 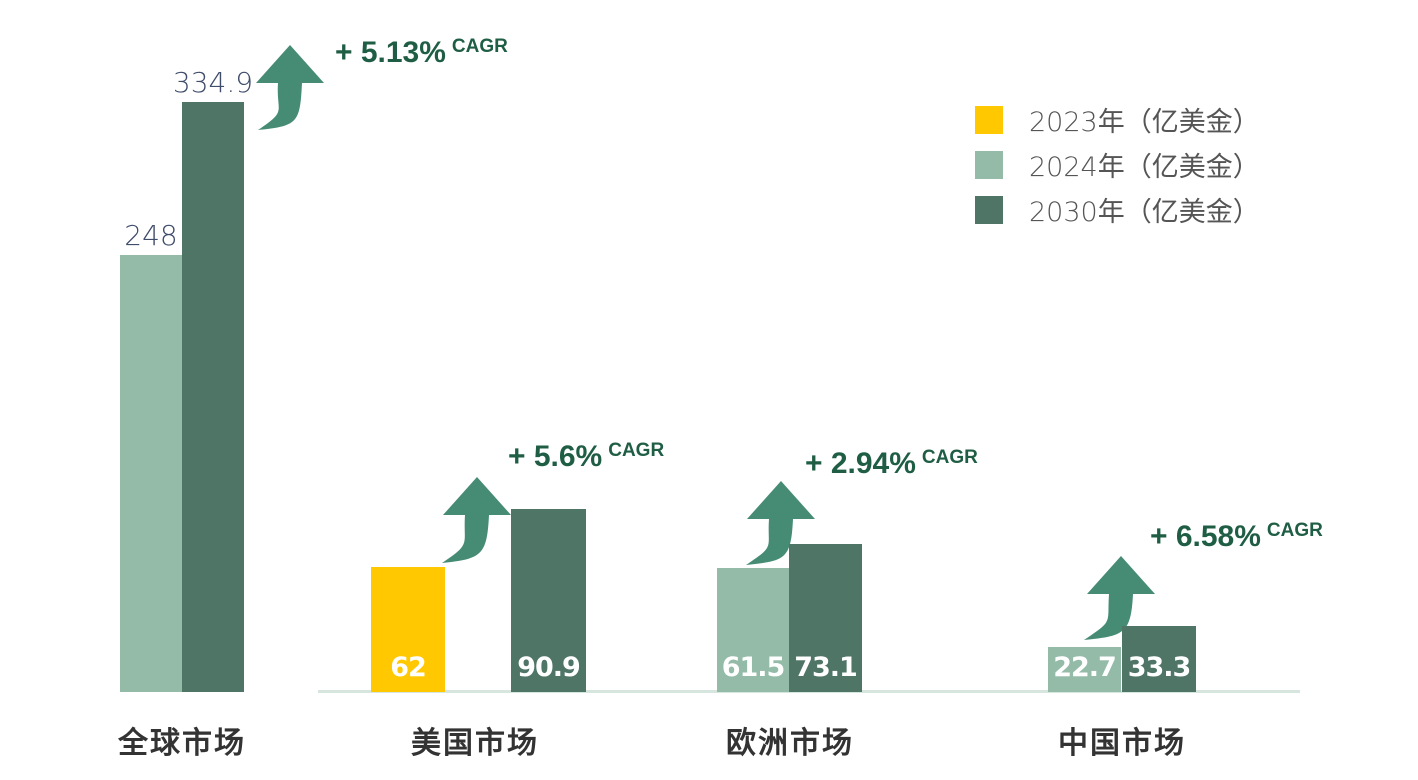 I want to click on bar-value-label: 33.3, so click(x=1159, y=667).